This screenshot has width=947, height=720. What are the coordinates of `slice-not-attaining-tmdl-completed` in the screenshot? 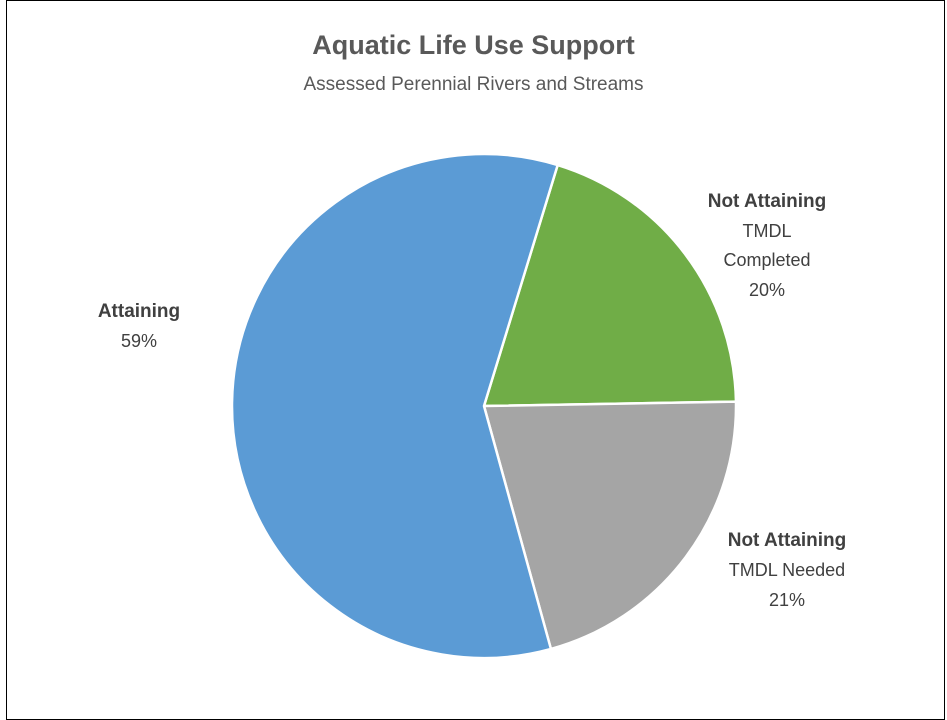 It's located at (610, 285).